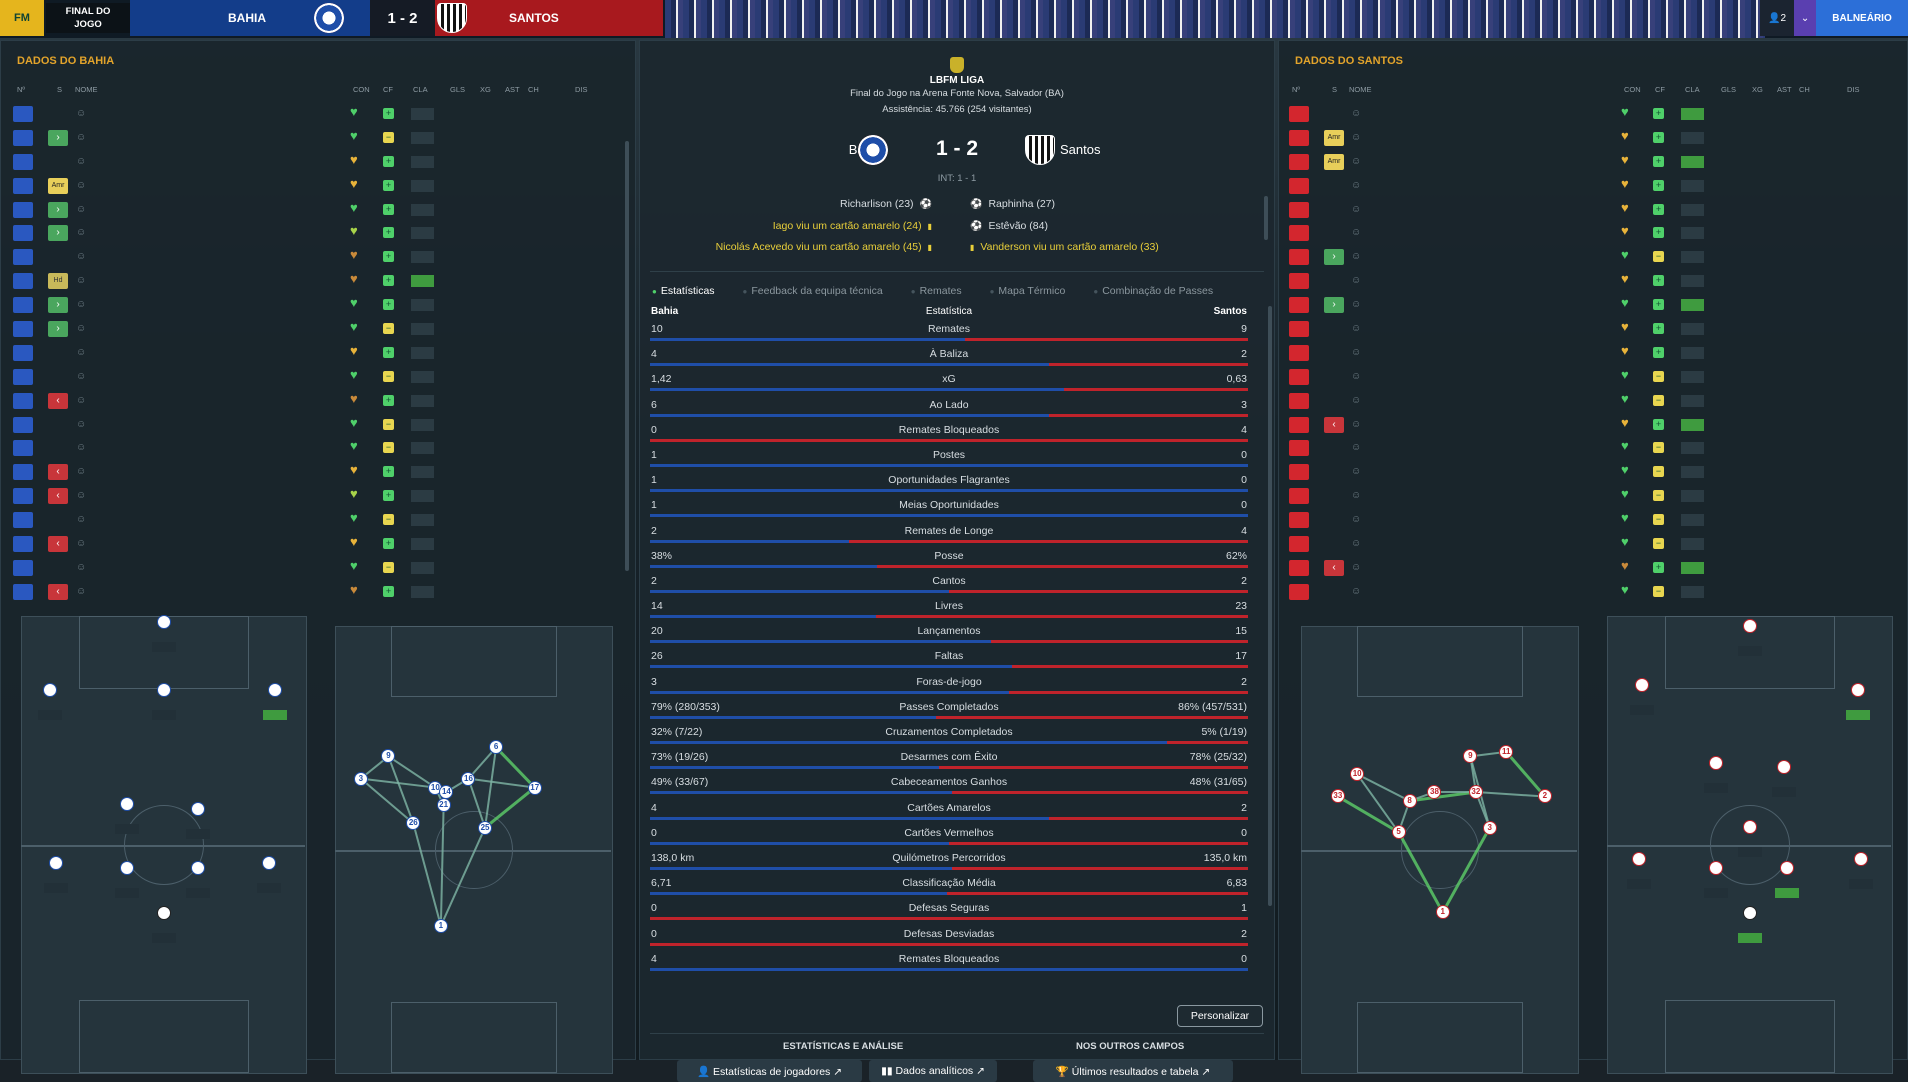 Image resolution: width=1908 pixels, height=1082 pixels. Describe the element at coordinates (496, 747) in the screenshot. I see `network-node: 6` at that location.